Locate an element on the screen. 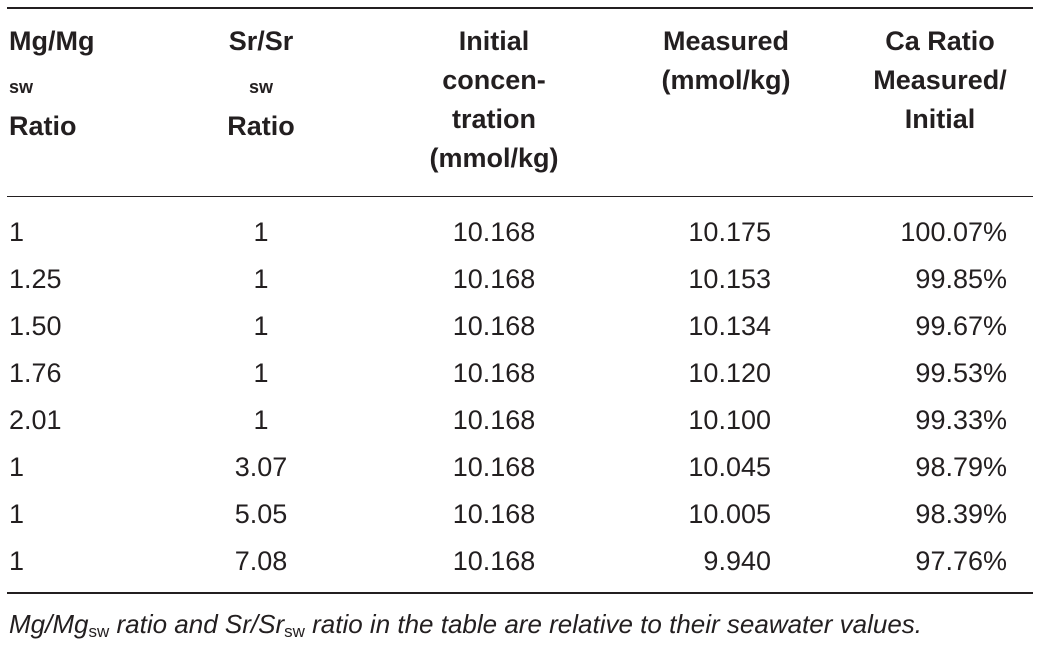  footnote-sub-1: sw is located at coordinates (99, 631).